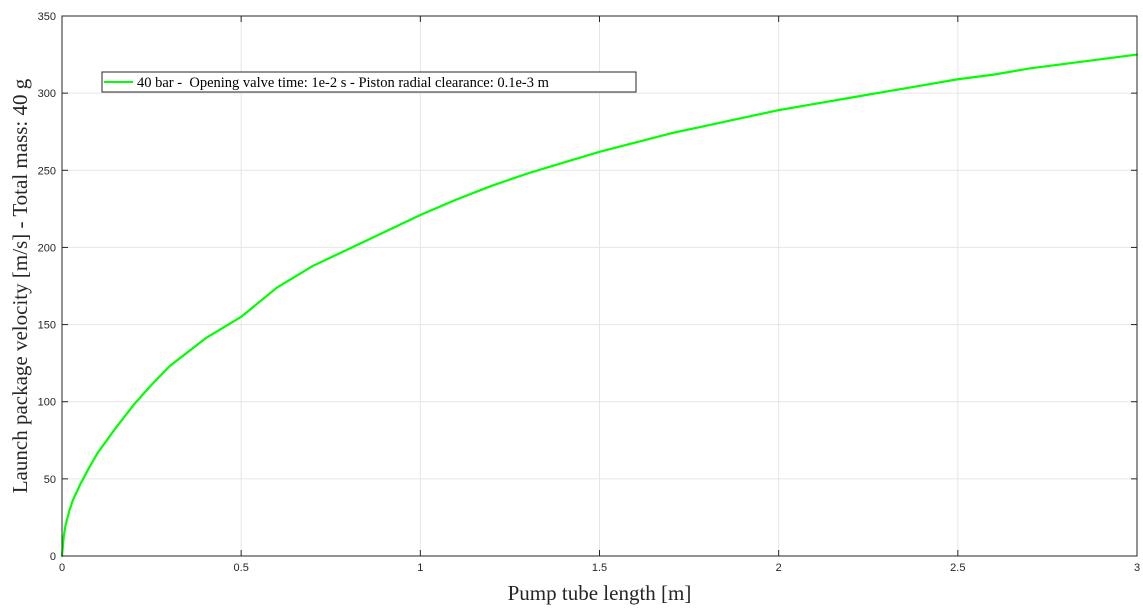 This screenshot has width=1143, height=608. What do you see at coordinates (47, 287) in the screenshot?
I see `y-tick-labels: 0 50 100 150 200 250 300 350` at bounding box center [47, 287].